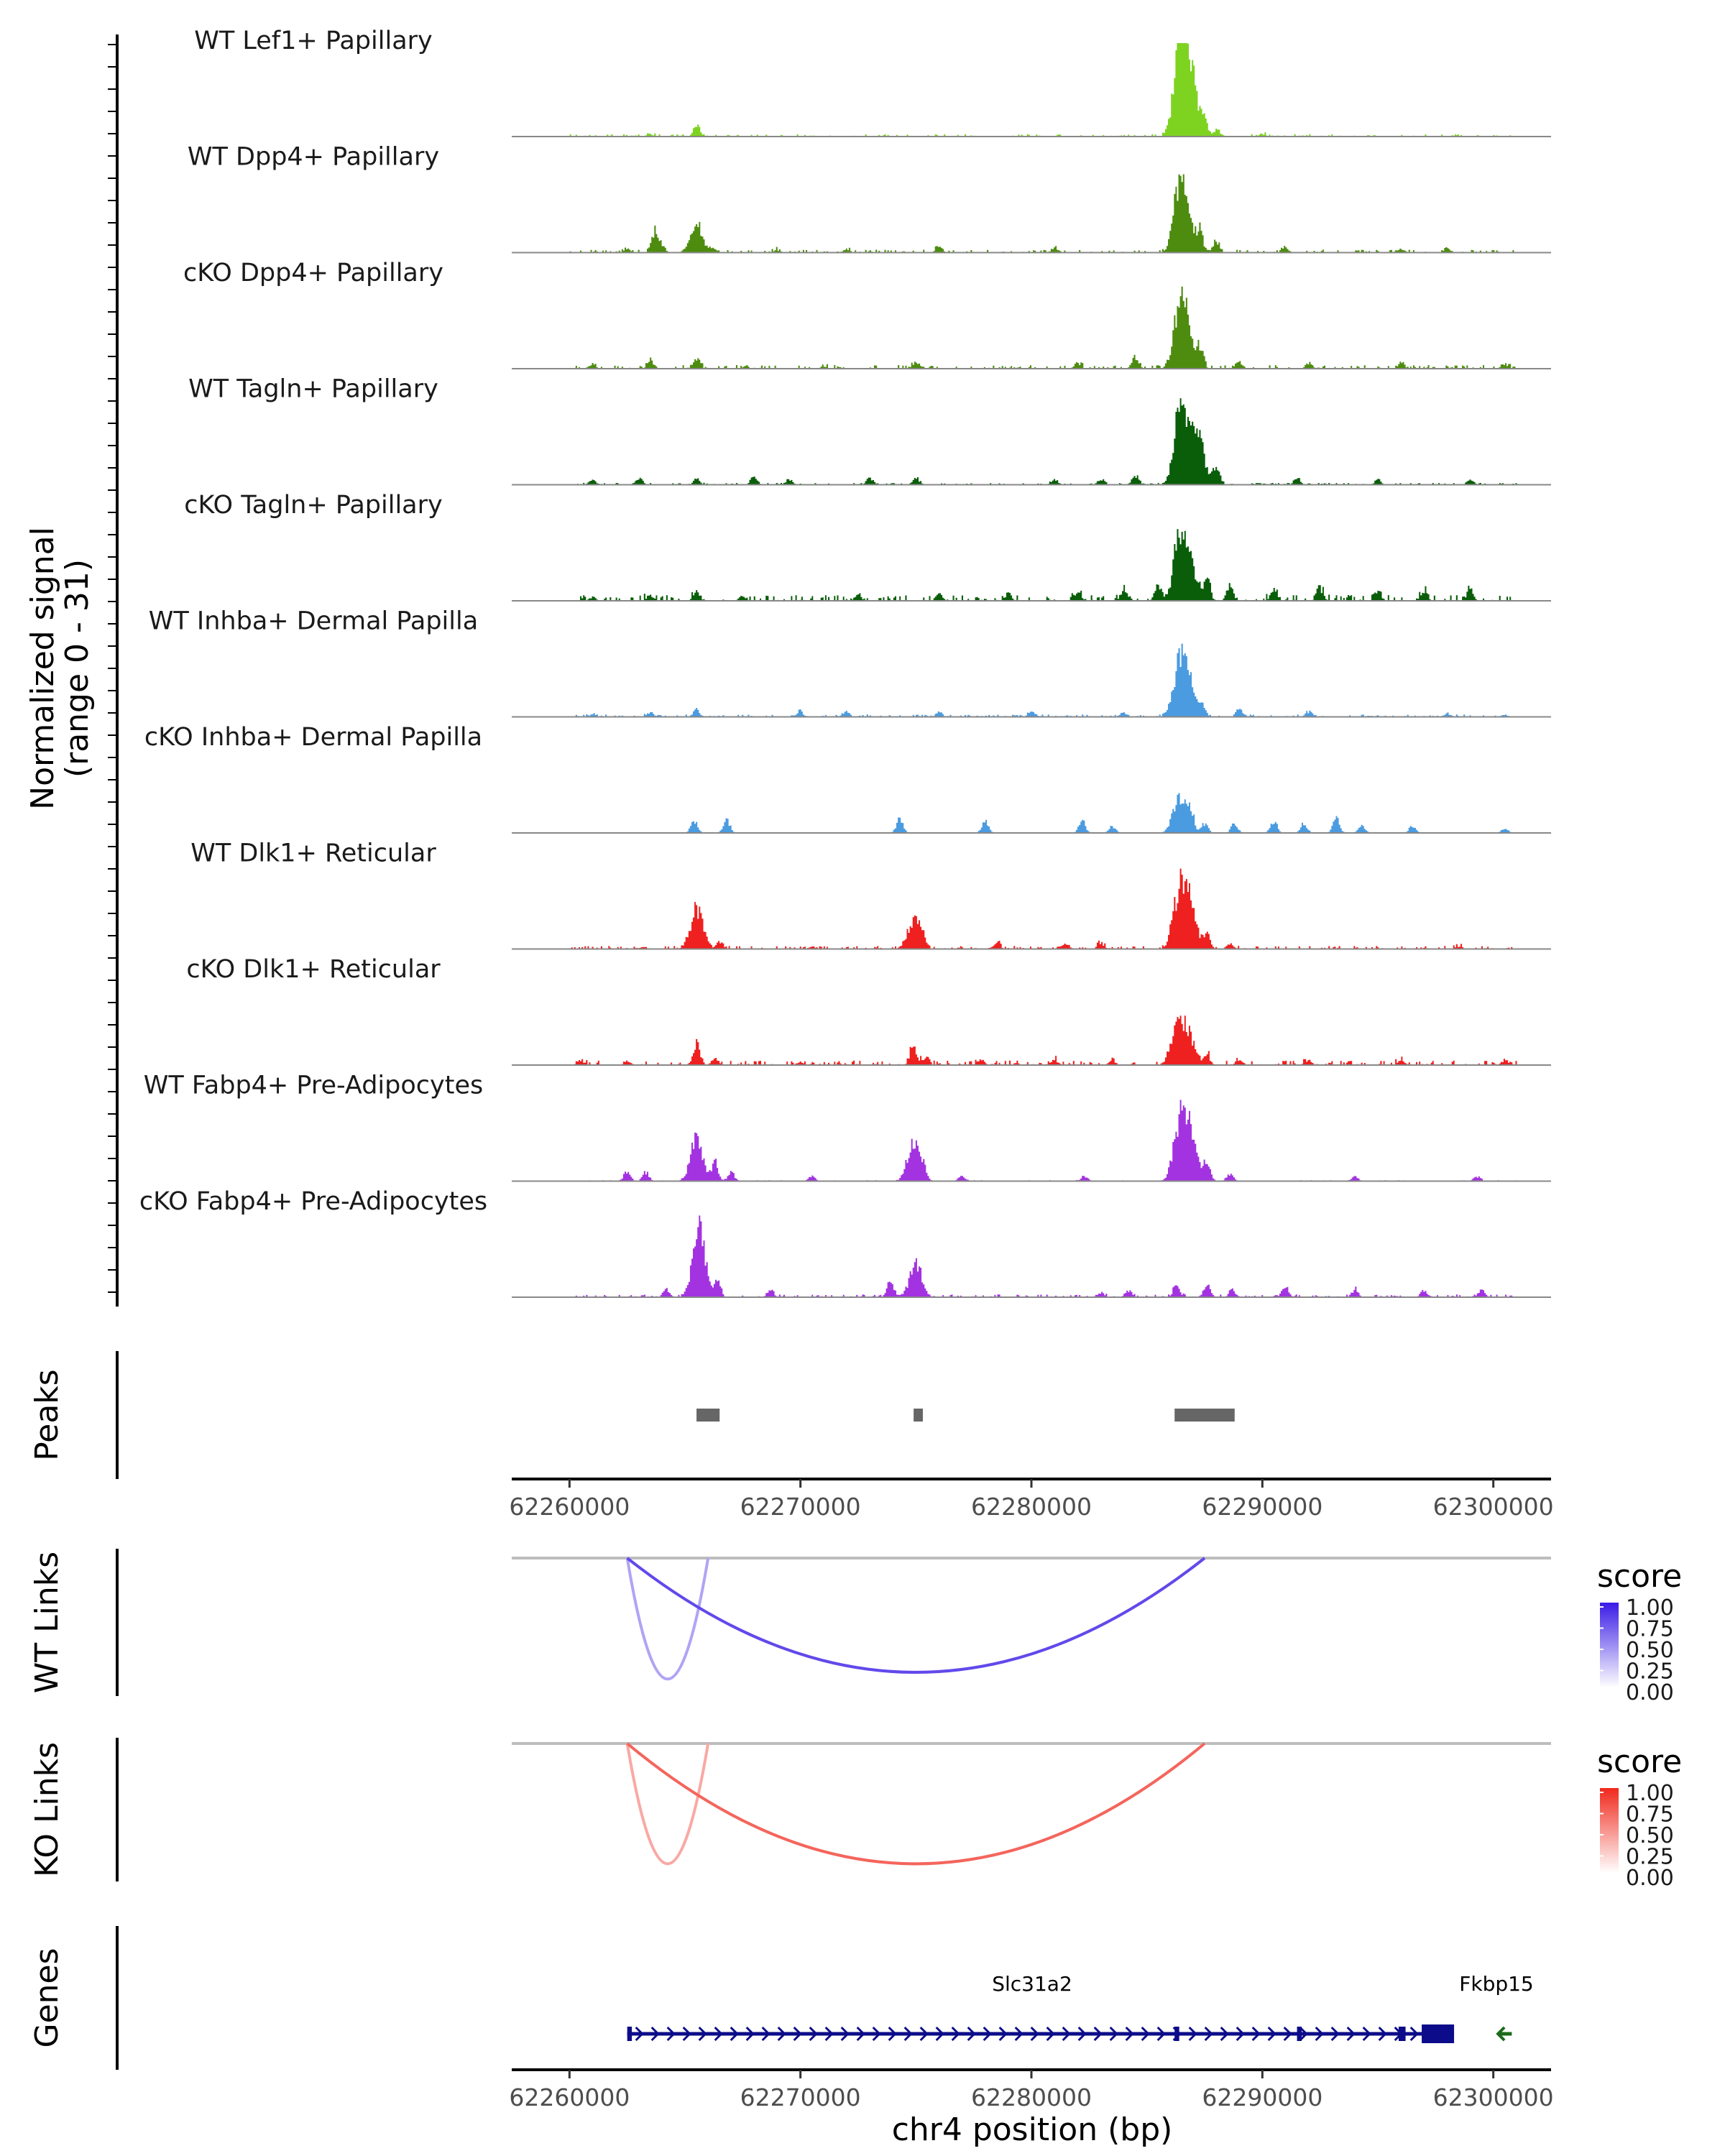 The height and width of the screenshot is (2156, 1725). What do you see at coordinates (1262, 1507) in the screenshot?
I see `x-tick-label: 62290000` at bounding box center [1262, 1507].